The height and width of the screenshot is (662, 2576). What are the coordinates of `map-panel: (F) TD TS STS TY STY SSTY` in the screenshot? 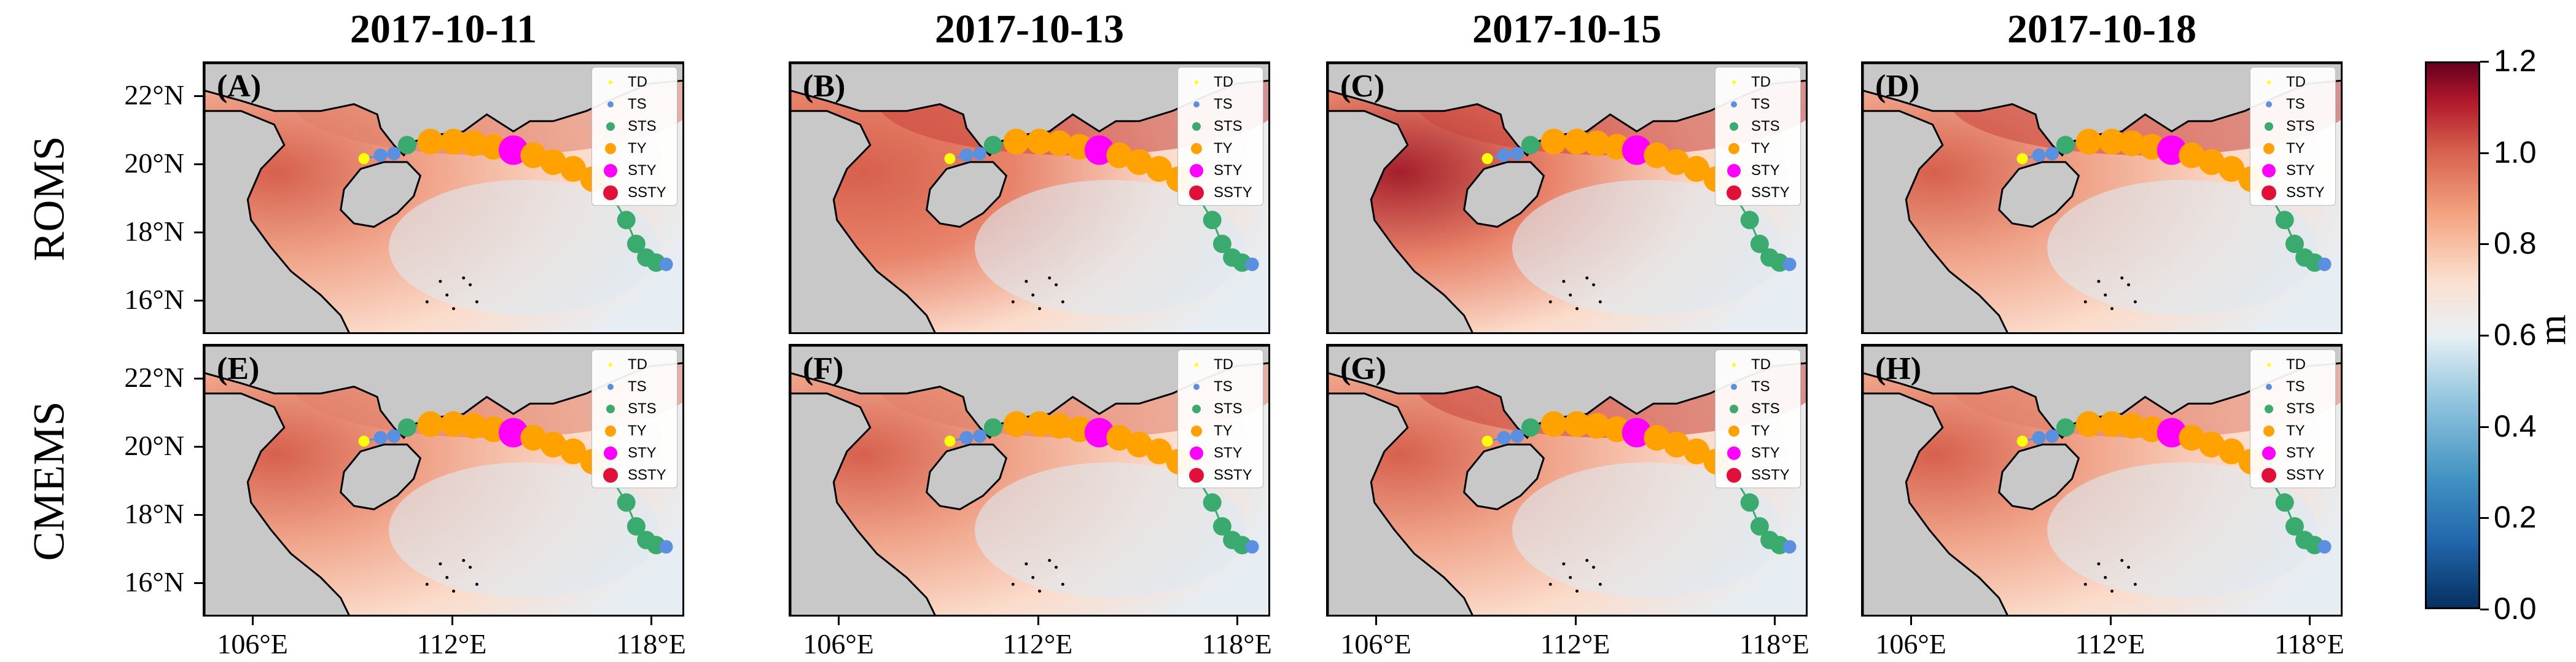 It's located at (1029, 481).